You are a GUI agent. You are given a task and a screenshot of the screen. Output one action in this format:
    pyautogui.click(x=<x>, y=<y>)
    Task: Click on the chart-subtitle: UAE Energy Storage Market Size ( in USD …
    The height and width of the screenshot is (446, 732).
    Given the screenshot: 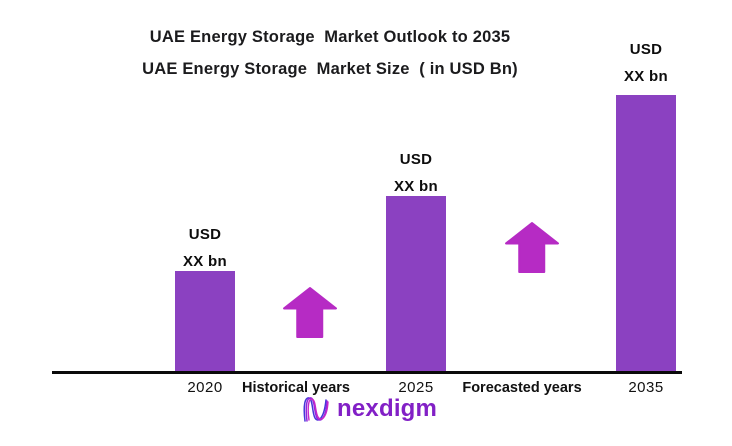 What is the action you would take?
    pyautogui.click(x=330, y=69)
    